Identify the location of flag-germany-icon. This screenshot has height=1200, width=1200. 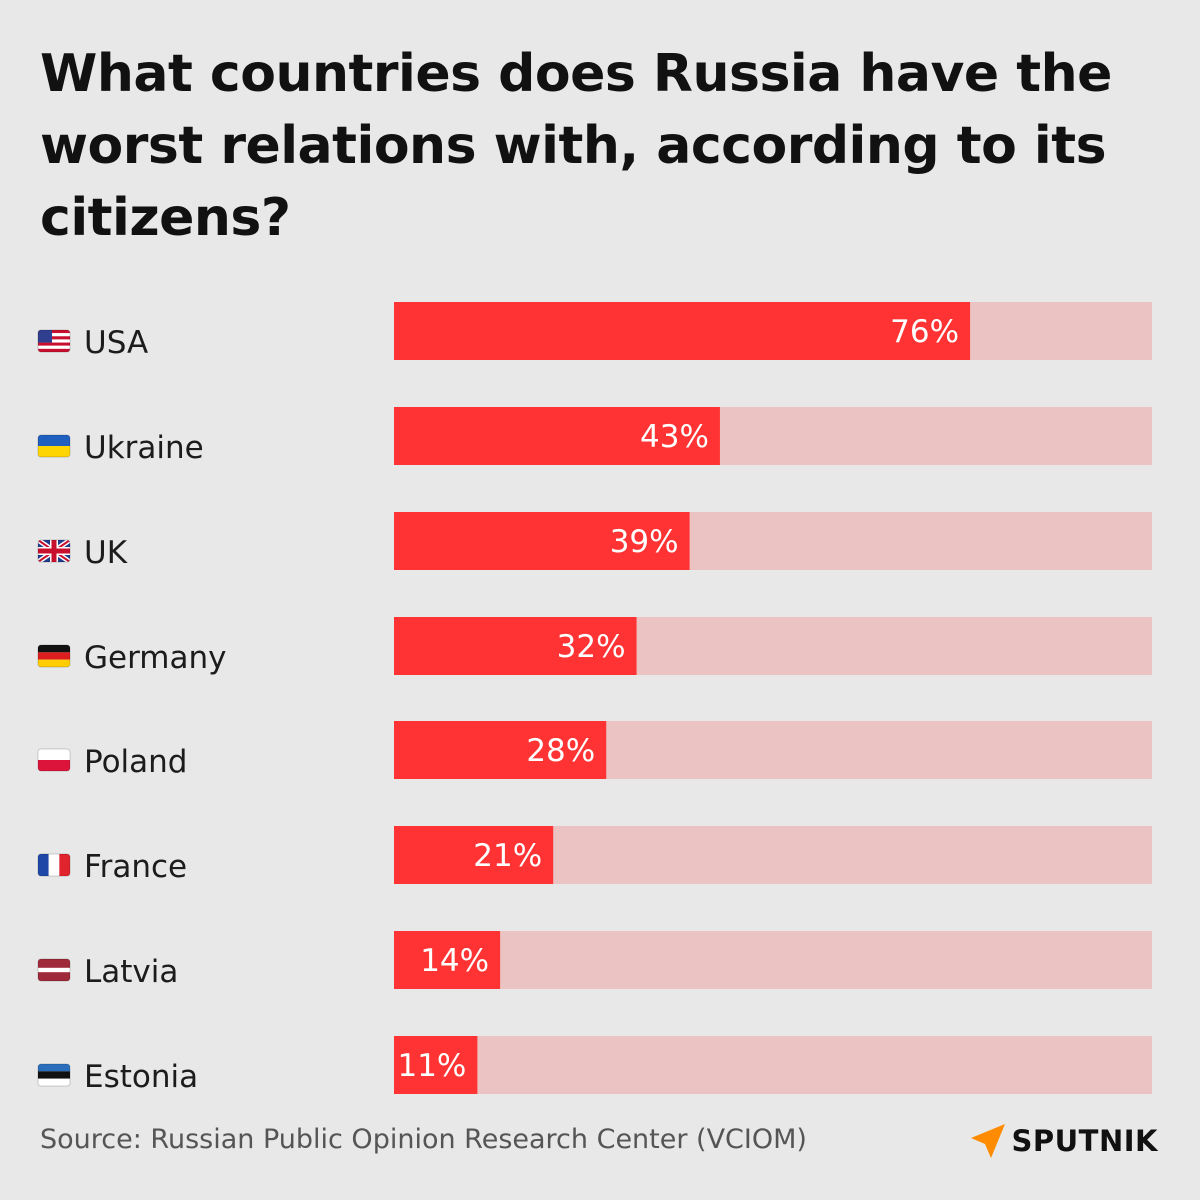
(54, 656).